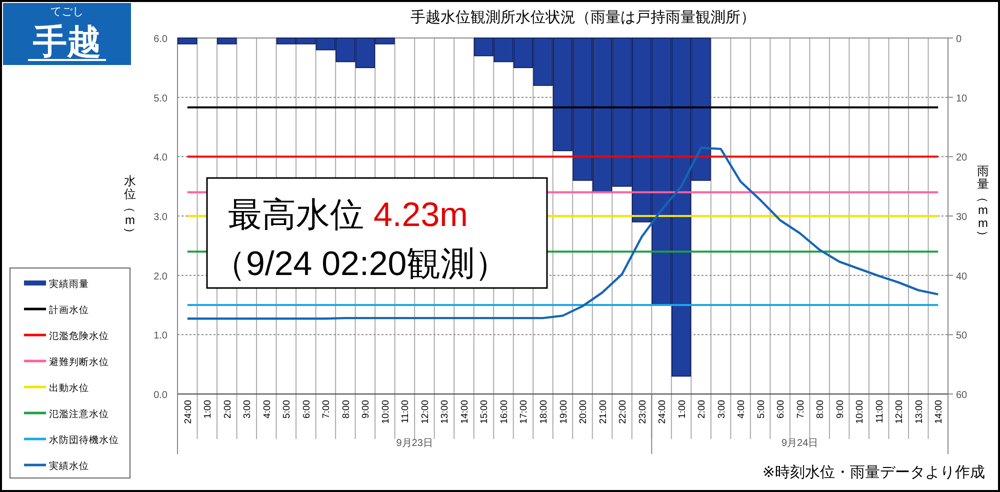 The height and width of the screenshot is (492, 1000). I want to click on text: 9月24日, so click(799, 443).